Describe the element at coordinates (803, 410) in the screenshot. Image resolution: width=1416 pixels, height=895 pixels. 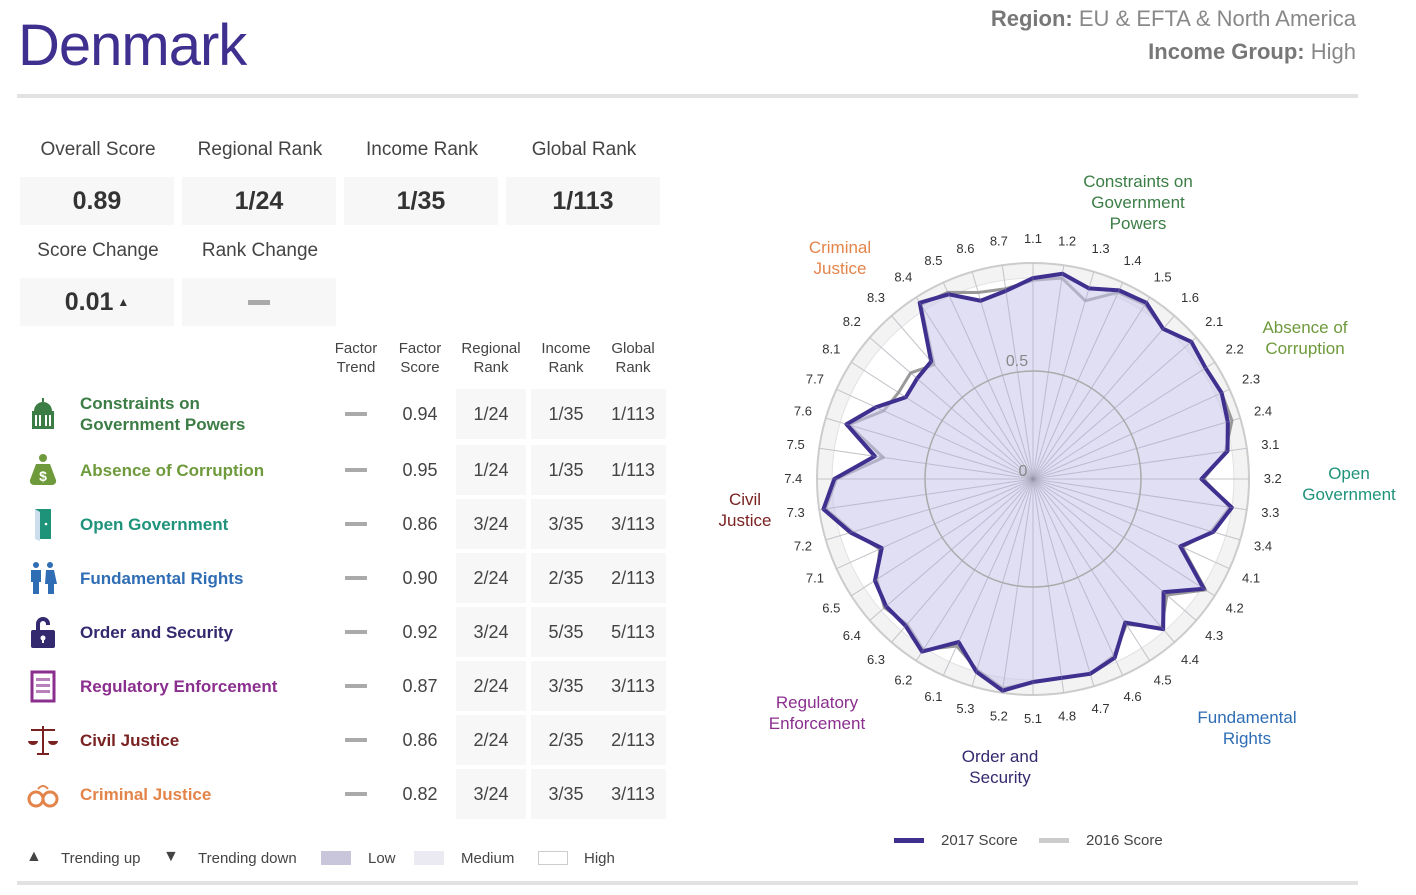
I see `axis-label: 7.6` at that location.